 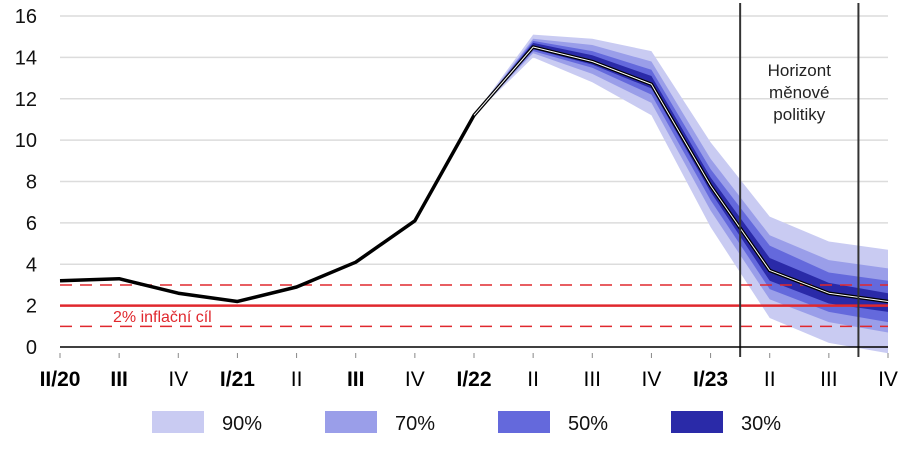 I want to click on y-tick-label: 4, so click(x=31, y=265).